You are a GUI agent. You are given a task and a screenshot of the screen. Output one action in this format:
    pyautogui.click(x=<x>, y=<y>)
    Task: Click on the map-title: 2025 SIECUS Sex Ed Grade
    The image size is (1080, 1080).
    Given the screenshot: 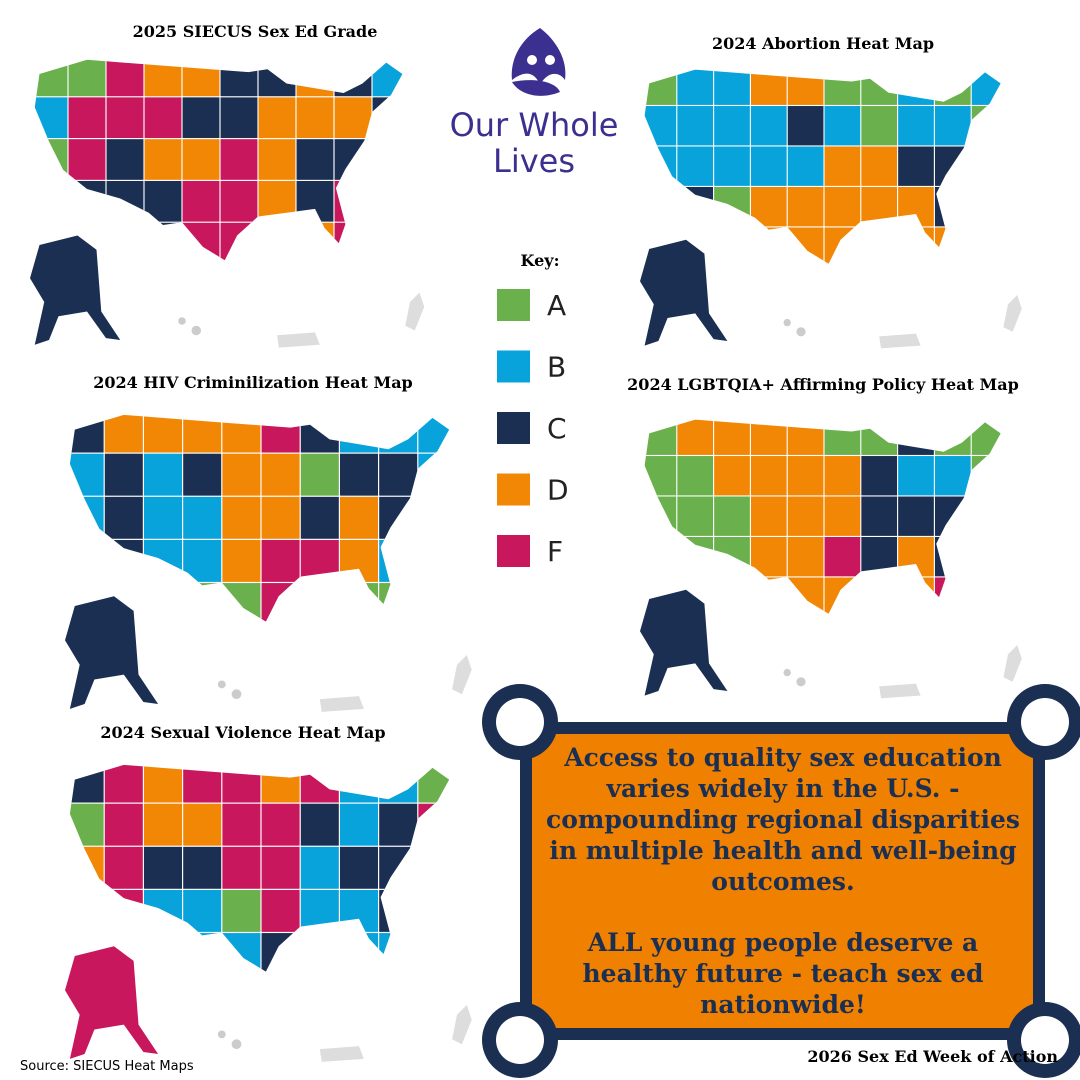 What is the action you would take?
    pyautogui.click(x=255, y=31)
    